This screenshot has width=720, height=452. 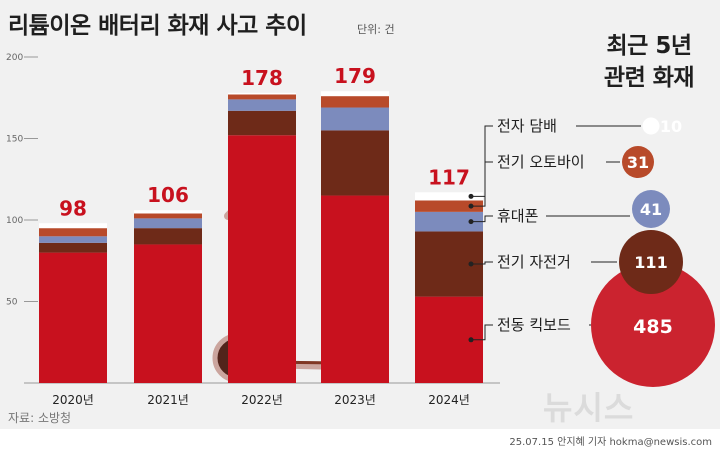 What do you see at coordinates (589, 408) in the screenshot?
I see `newsis-watermark: 뉴시스` at bounding box center [589, 408].